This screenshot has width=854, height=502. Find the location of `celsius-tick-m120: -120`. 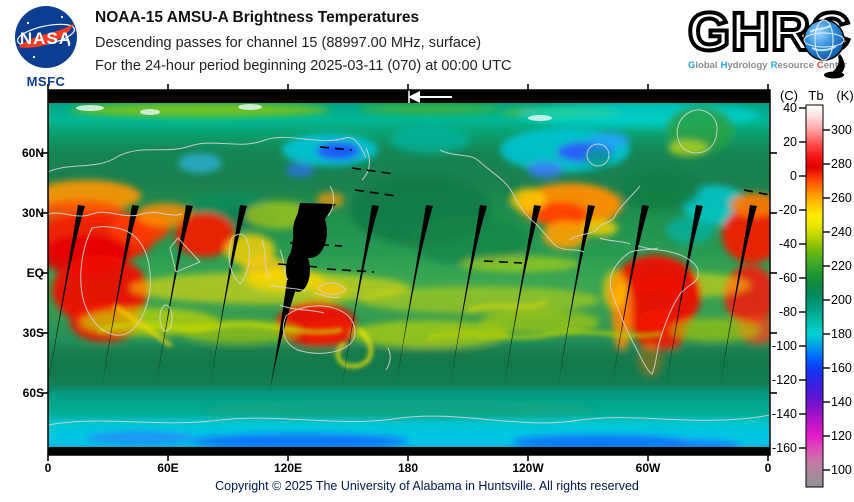

celsius-tick-m120: -120 is located at coordinates (784, 380).